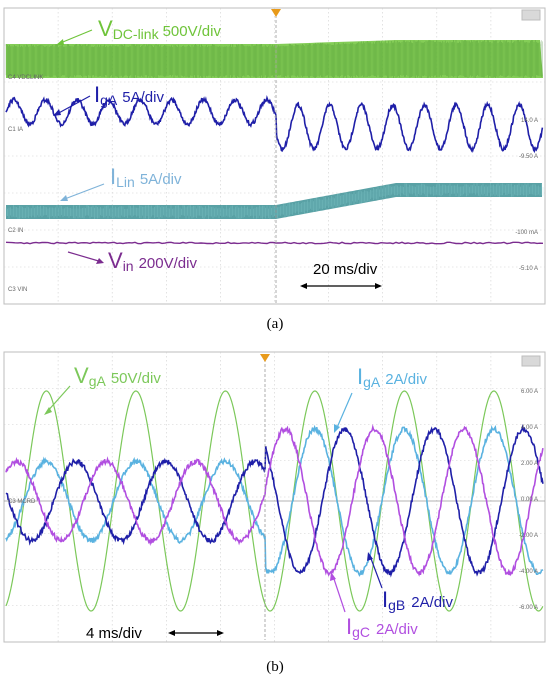 Image resolution: width=550 pixels, height=681 pixels. Describe the element at coordinates (432, 602) in the screenshot. I see `igb-scale: 2A/div` at that location.